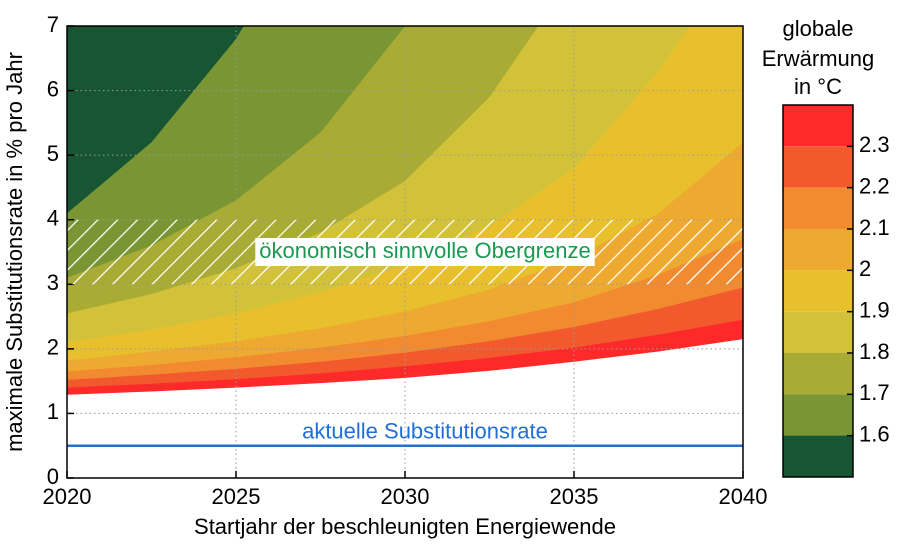 The height and width of the screenshot is (550, 905). Describe the element at coordinates (14, 252) in the screenshot. I see `y-axis-label: maximale Substitutionsrate in % pro Jahr` at that location.